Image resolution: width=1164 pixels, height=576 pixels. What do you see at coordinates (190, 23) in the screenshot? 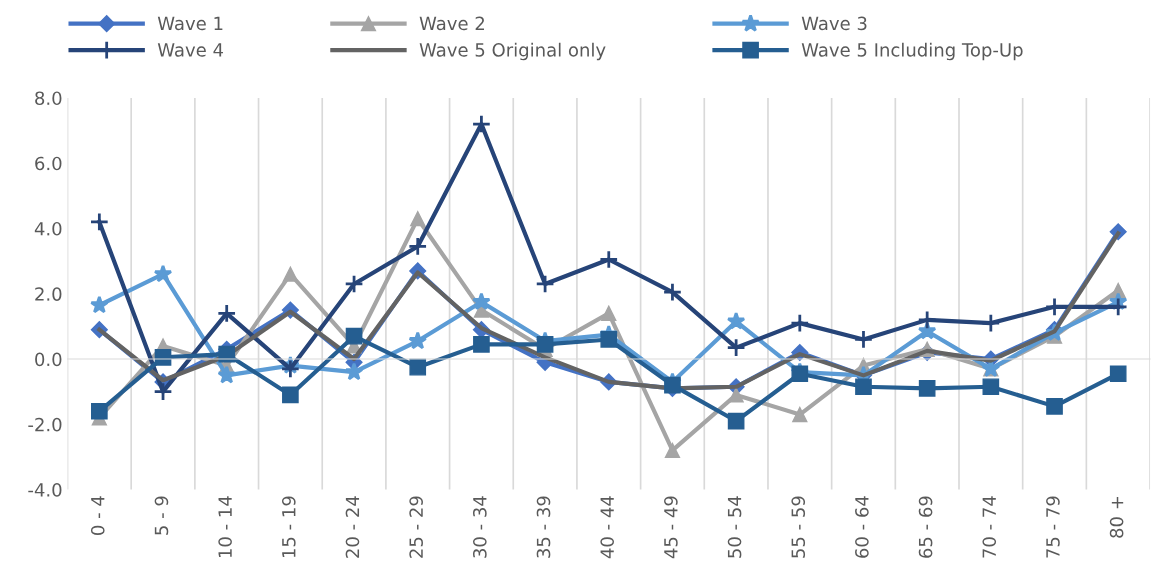
I see `legend-label: Wave 1` at bounding box center [190, 23].